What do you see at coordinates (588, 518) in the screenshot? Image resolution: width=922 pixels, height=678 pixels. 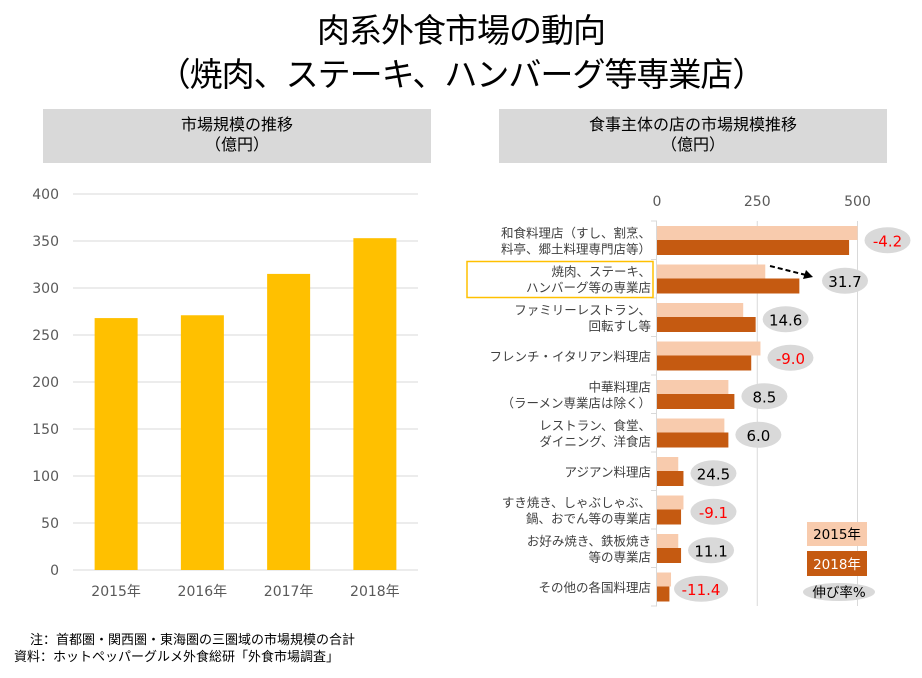 I see `category-label: 鍋、おでん等の専業店` at bounding box center [588, 518].